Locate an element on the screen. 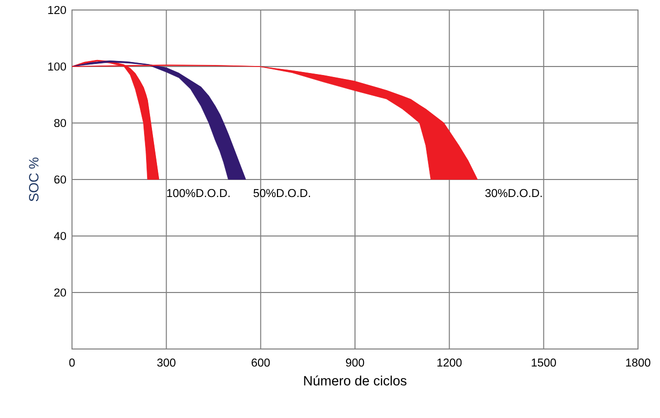 This screenshot has width=660, height=418. x-tick-label: 1800 is located at coordinates (638, 362).